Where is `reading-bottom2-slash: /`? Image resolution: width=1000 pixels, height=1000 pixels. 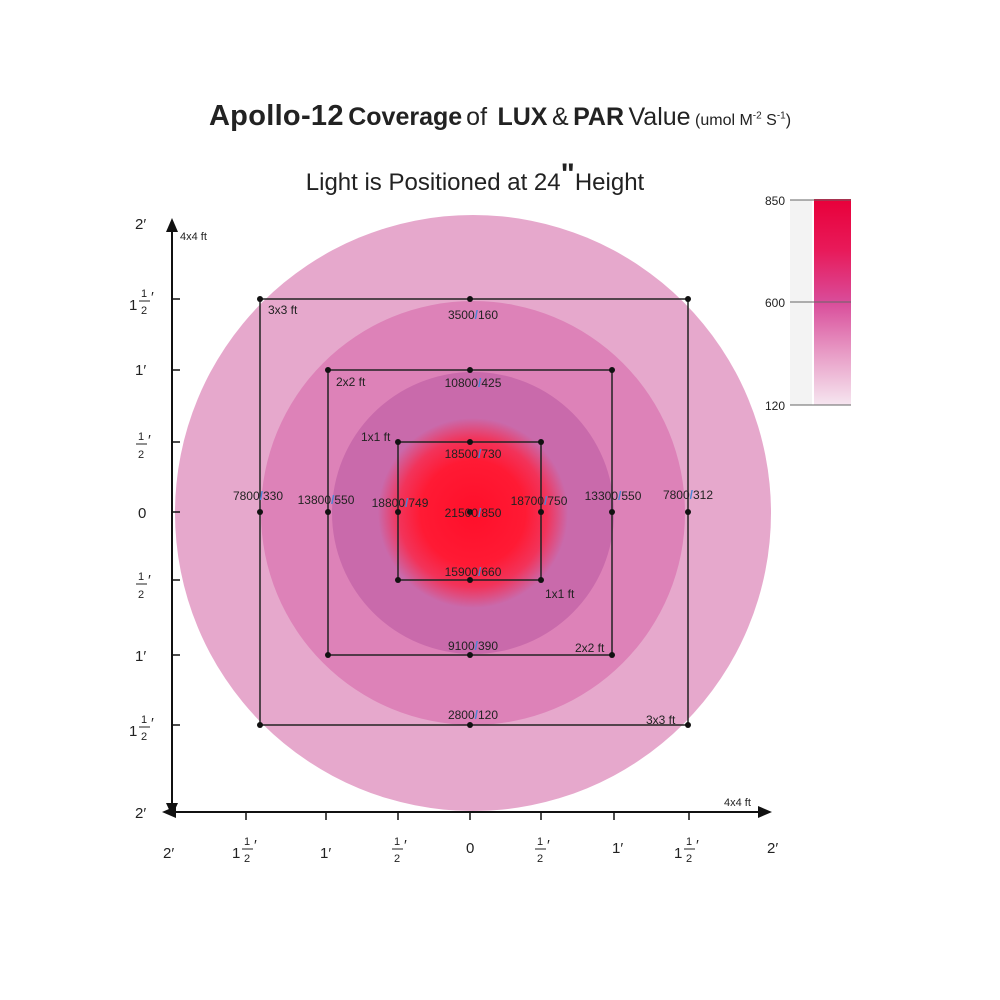 reading-bottom2-slash: / is located at coordinates (477, 646).